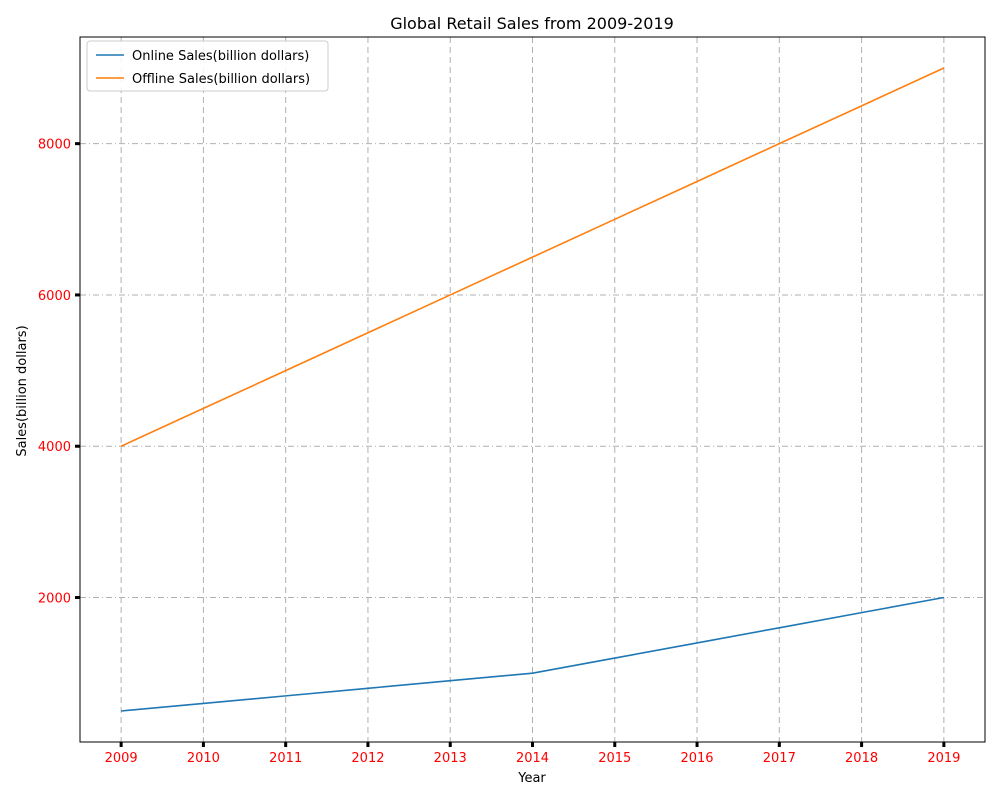 The width and height of the screenshot is (1000, 800). What do you see at coordinates (861, 758) in the screenshot?
I see `x-tick-label: 2018` at bounding box center [861, 758].